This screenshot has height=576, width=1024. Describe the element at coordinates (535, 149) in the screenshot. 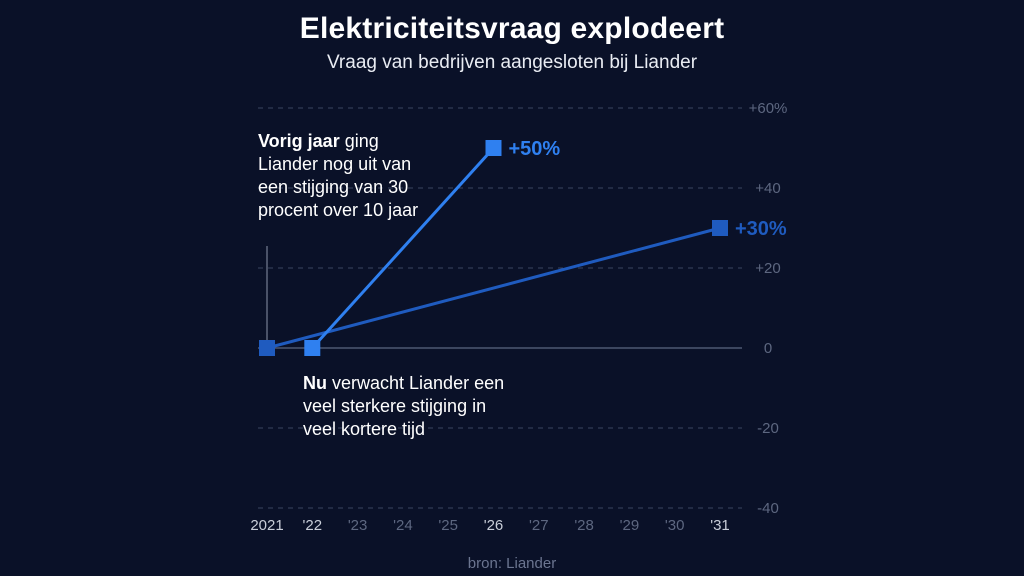

I see `end-value-label: +50%` at that location.